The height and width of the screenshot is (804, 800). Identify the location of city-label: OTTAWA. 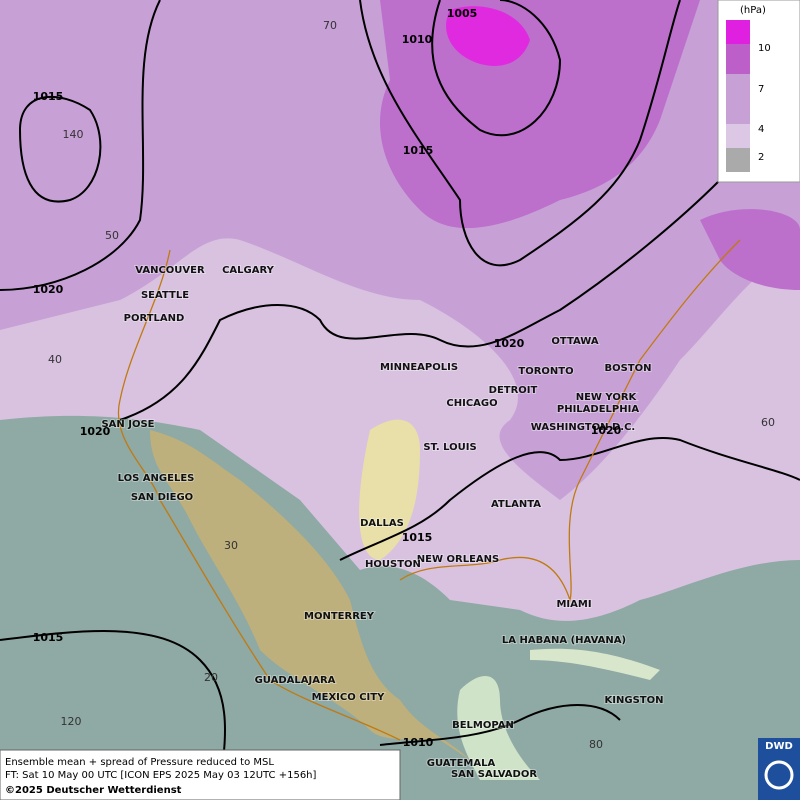
(574, 341).